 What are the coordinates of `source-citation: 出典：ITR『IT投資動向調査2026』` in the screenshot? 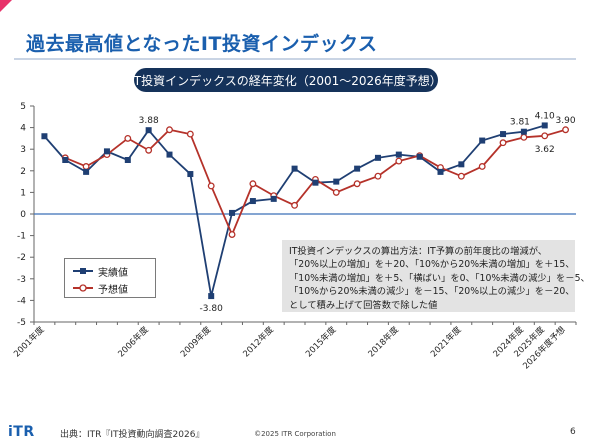 It's located at (132, 435).